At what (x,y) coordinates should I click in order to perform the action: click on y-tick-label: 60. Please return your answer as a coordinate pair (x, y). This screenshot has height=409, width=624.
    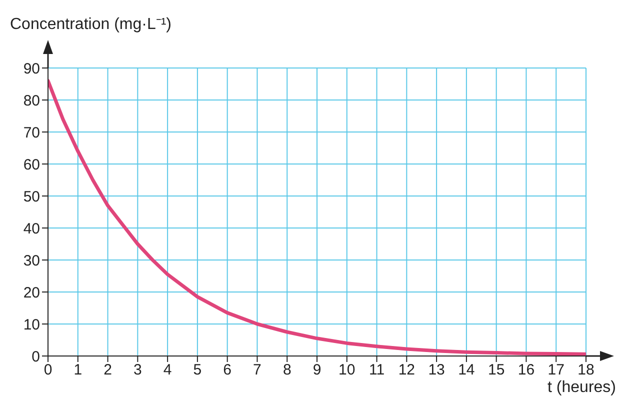
    Looking at the image, I should click on (31, 165).